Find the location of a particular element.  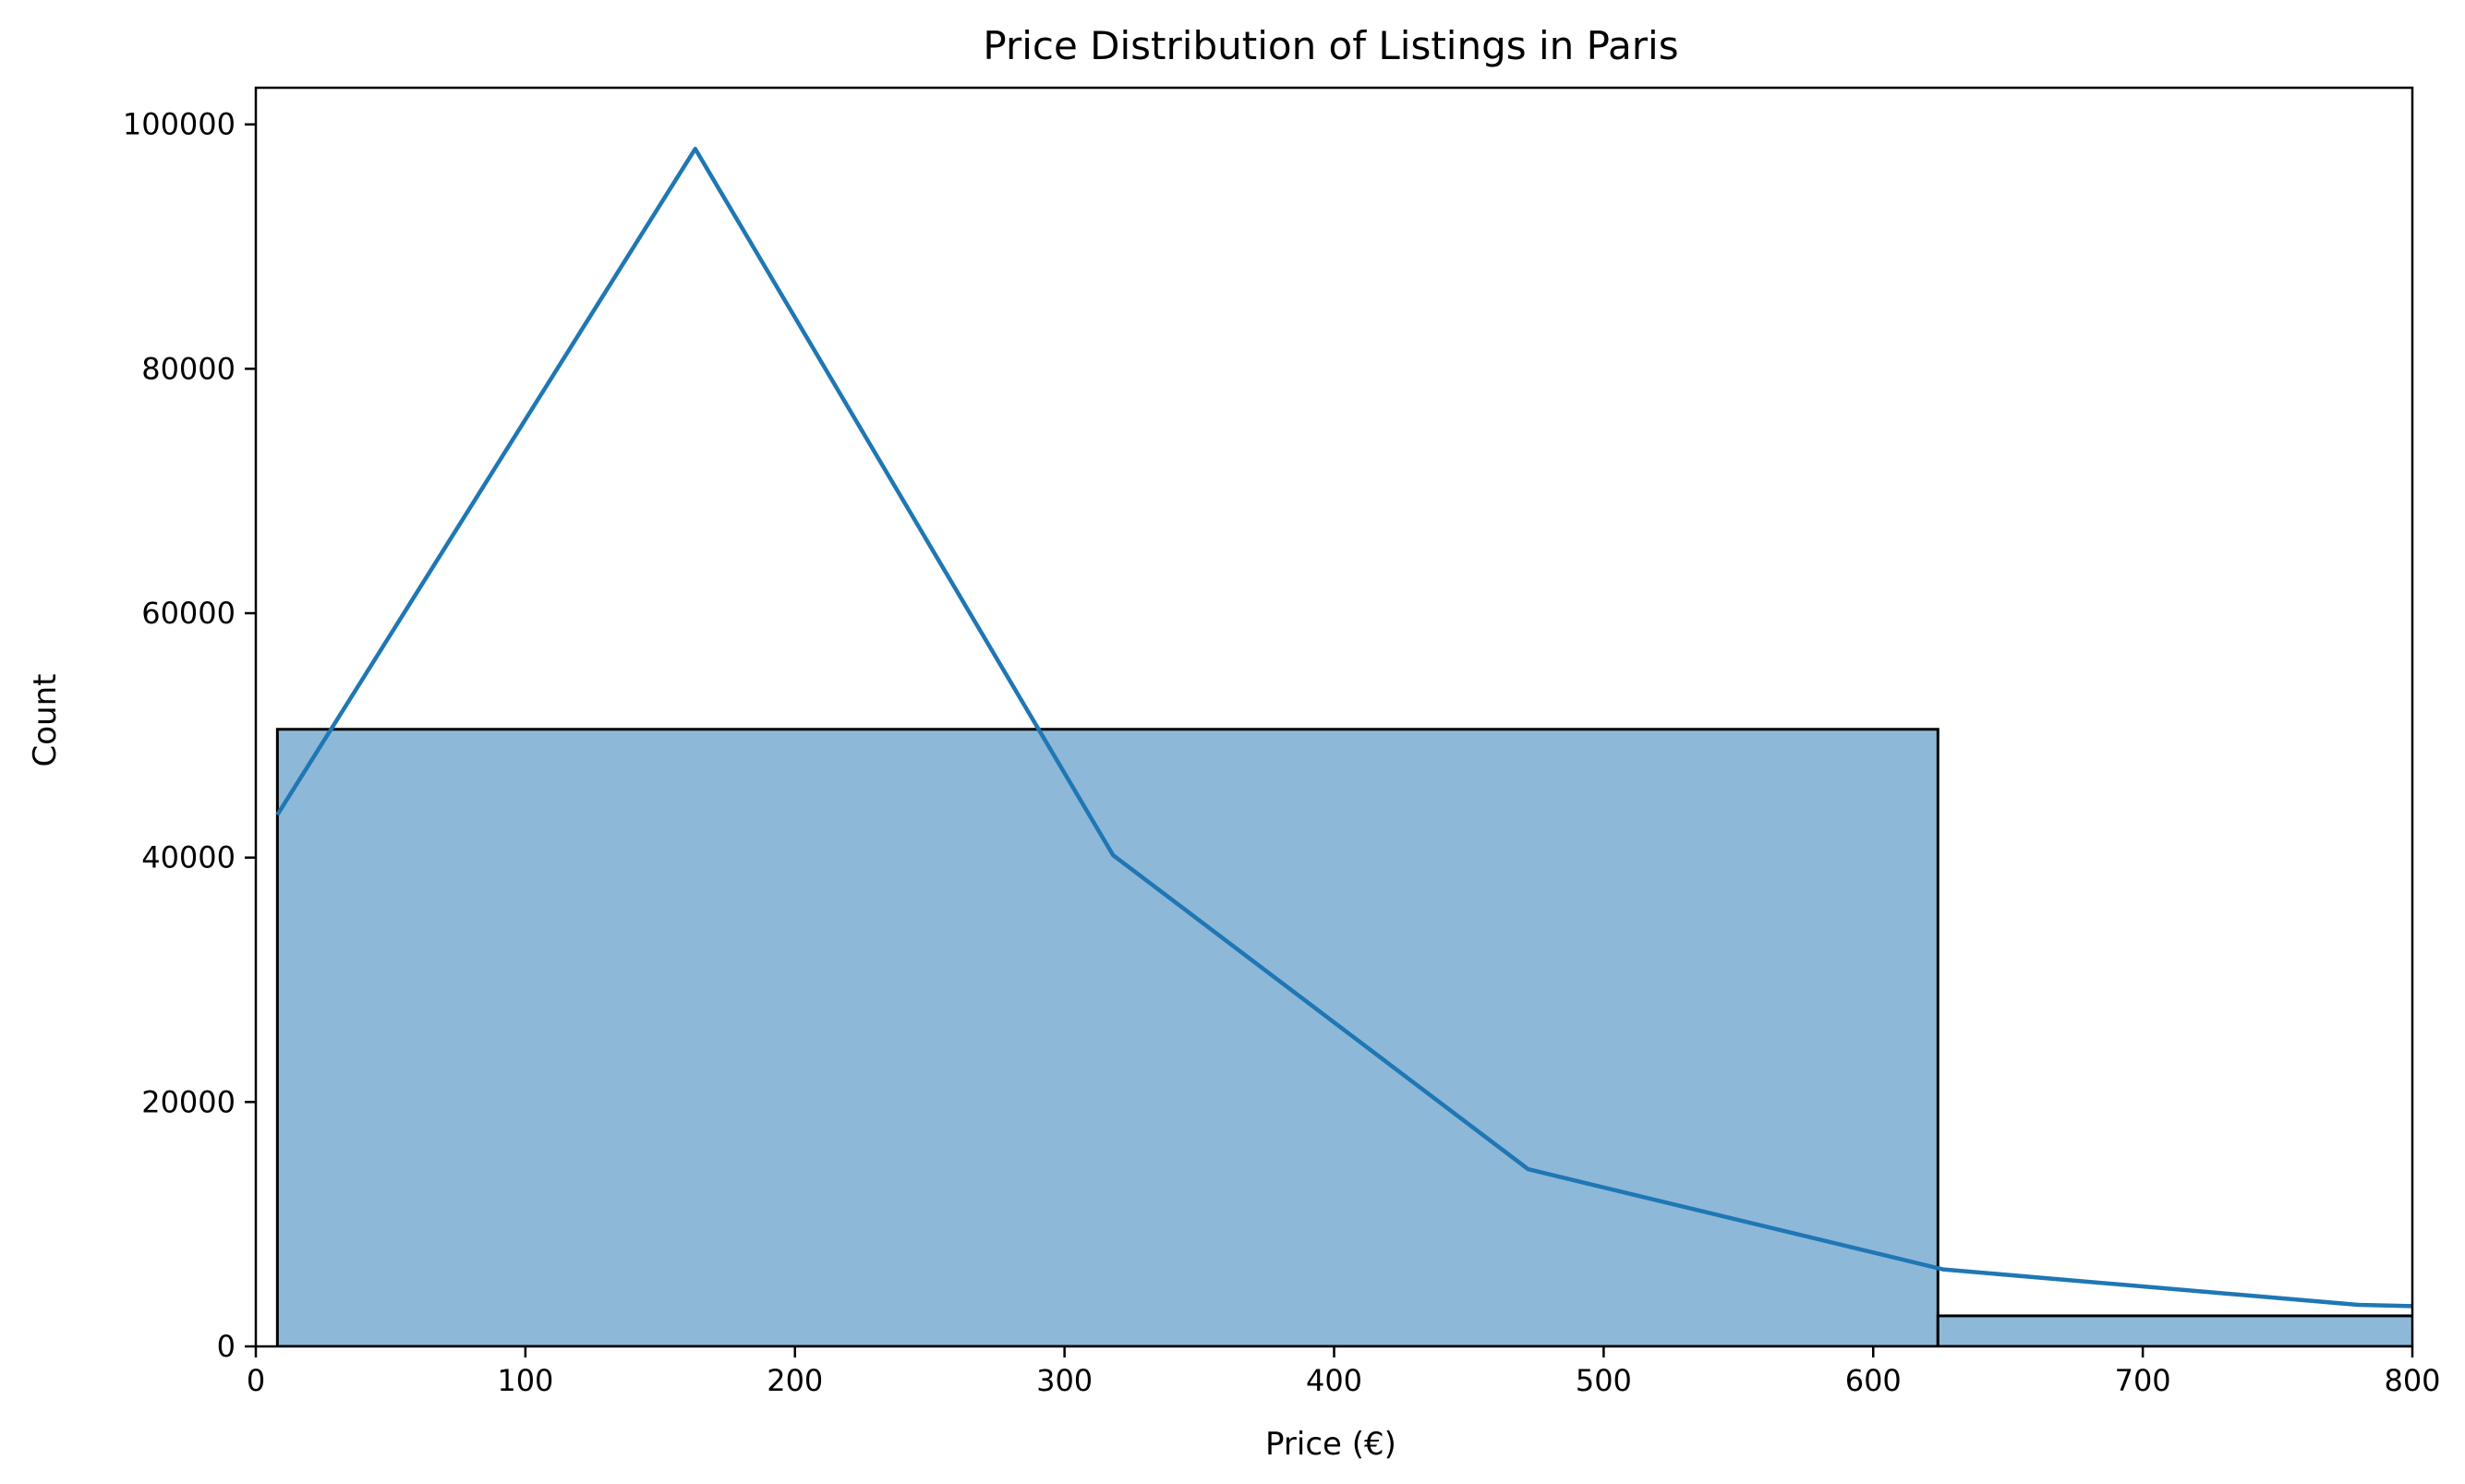

y-tick-label-5: 100000 is located at coordinates (179, 124).